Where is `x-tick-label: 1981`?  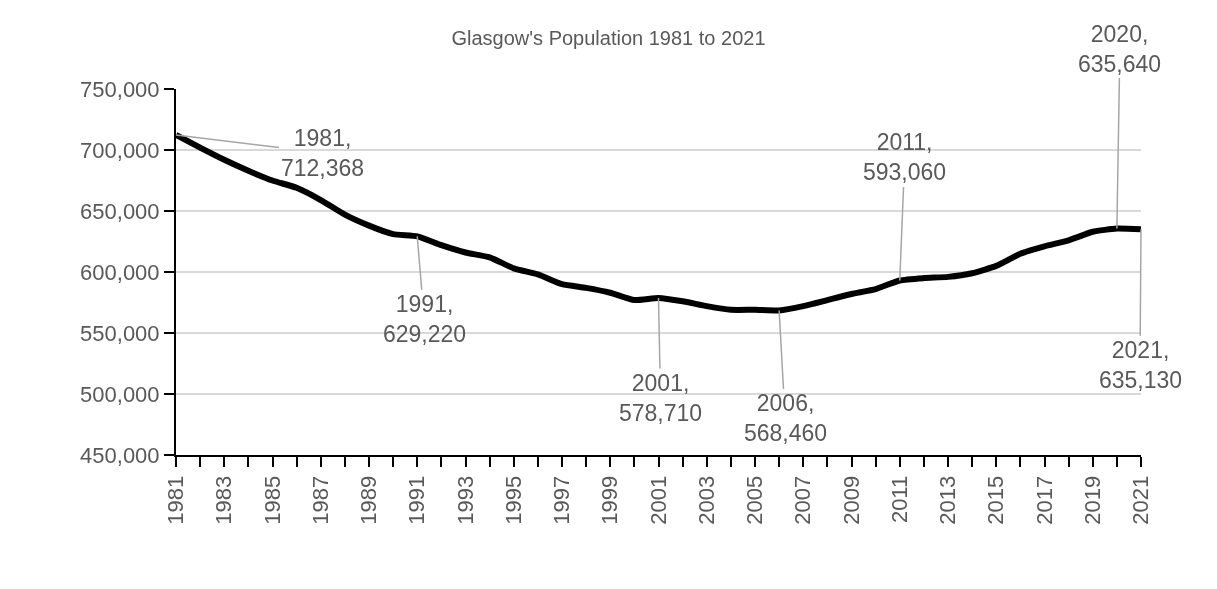
x-tick-label: 1981 is located at coordinates (176, 500).